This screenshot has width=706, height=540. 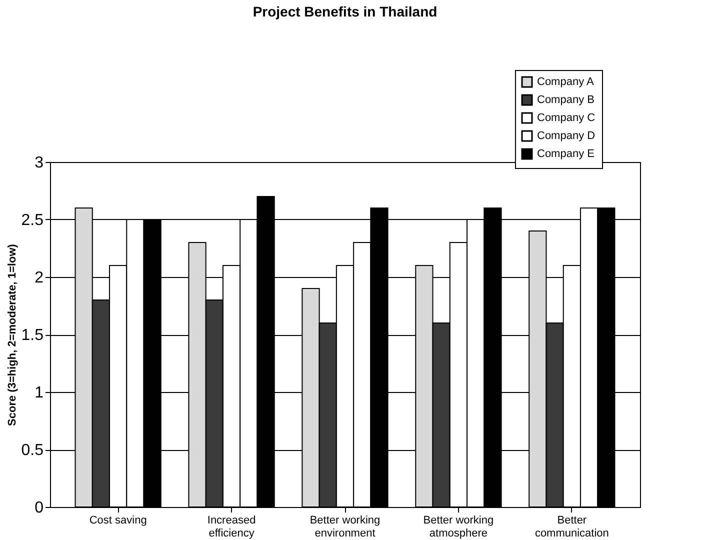 I want to click on y-tick-label: 1.5, so click(x=32, y=335).